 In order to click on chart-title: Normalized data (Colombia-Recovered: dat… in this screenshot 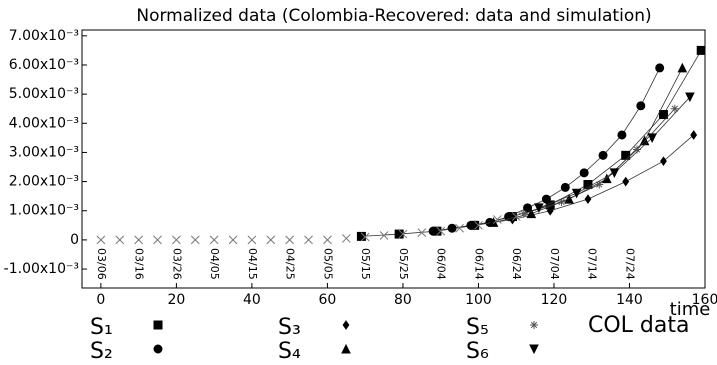, I will do `click(393, 16)`.